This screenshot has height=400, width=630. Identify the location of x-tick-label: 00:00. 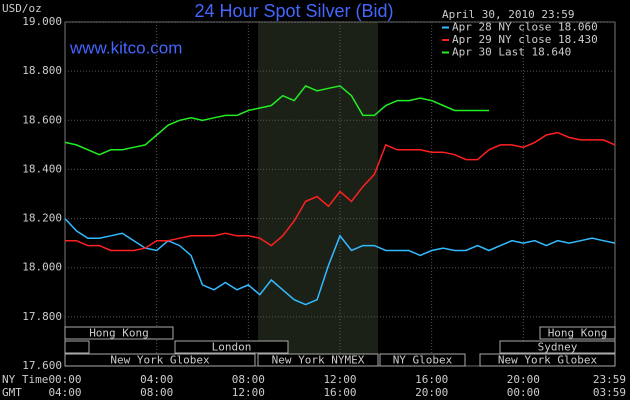
(64, 379).